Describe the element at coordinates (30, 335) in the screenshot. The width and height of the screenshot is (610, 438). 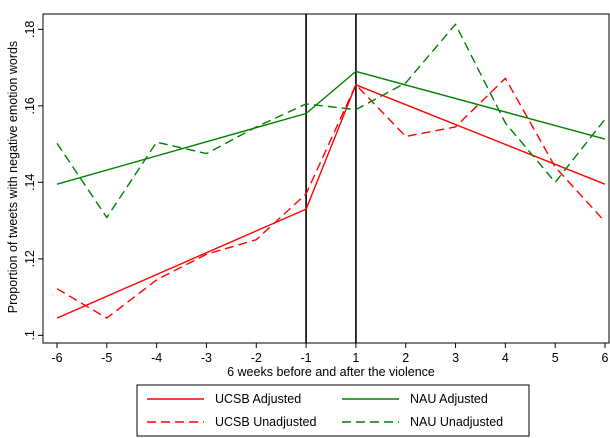
I see `y-tick-label: .1` at that location.